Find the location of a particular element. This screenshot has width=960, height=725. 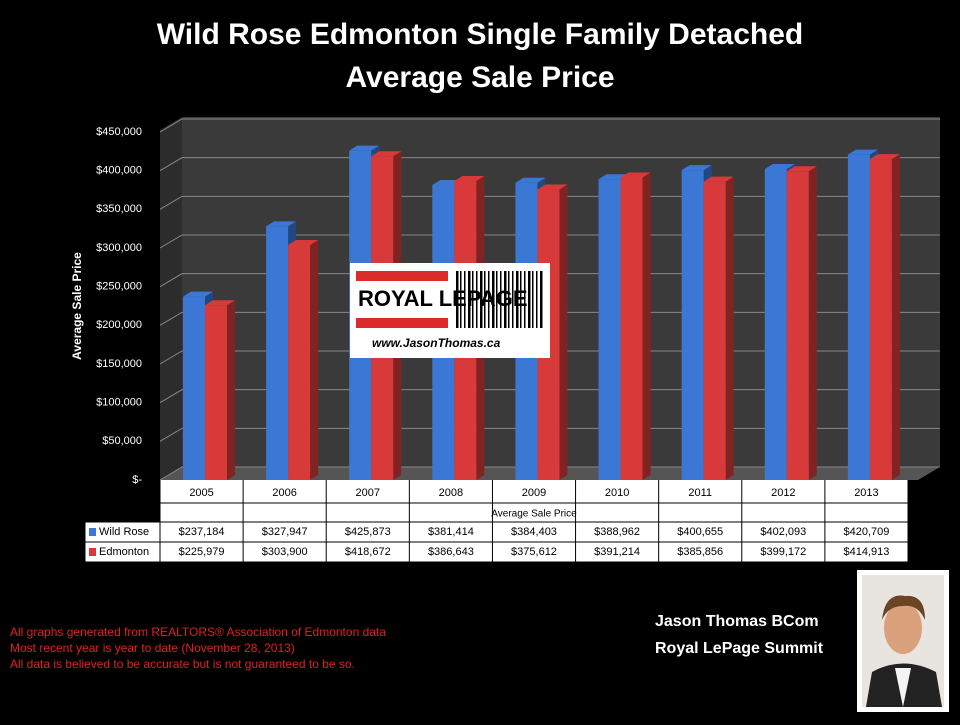

y-tick-label: $100,000 is located at coordinates (119, 403).